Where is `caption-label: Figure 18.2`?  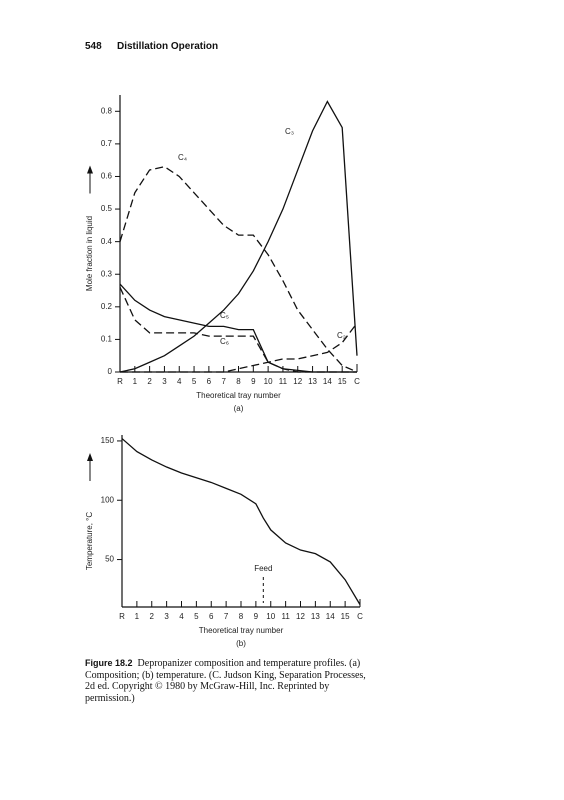
caption-label: Figure 18.2 is located at coordinates (109, 663).